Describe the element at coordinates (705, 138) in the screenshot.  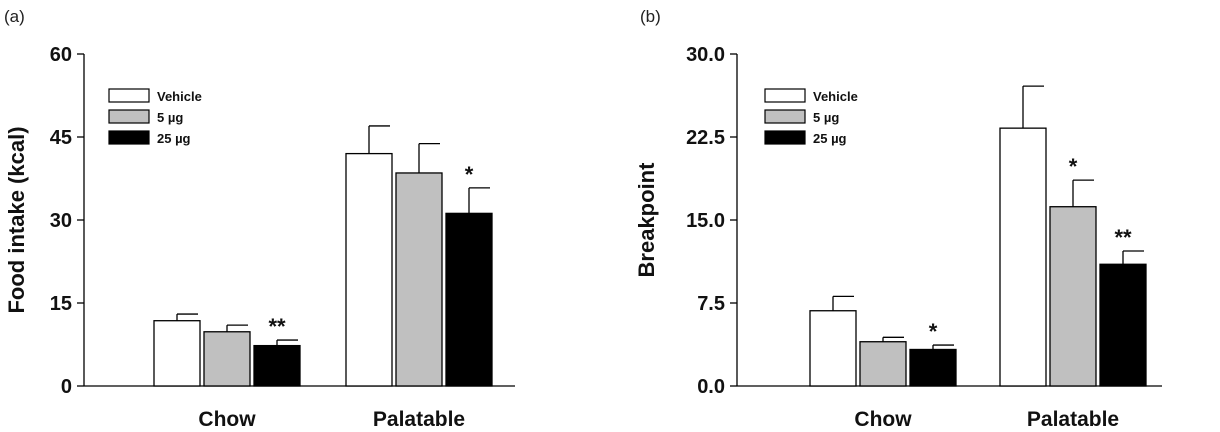
I see `y-tick-label: 22.5` at that location.